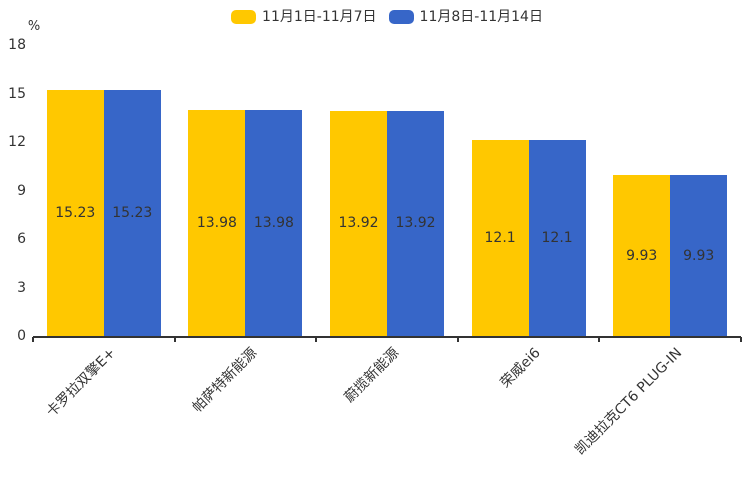  Describe the element at coordinates (520, 368) in the screenshot. I see `x-category-label: 荣威ei6` at that location.